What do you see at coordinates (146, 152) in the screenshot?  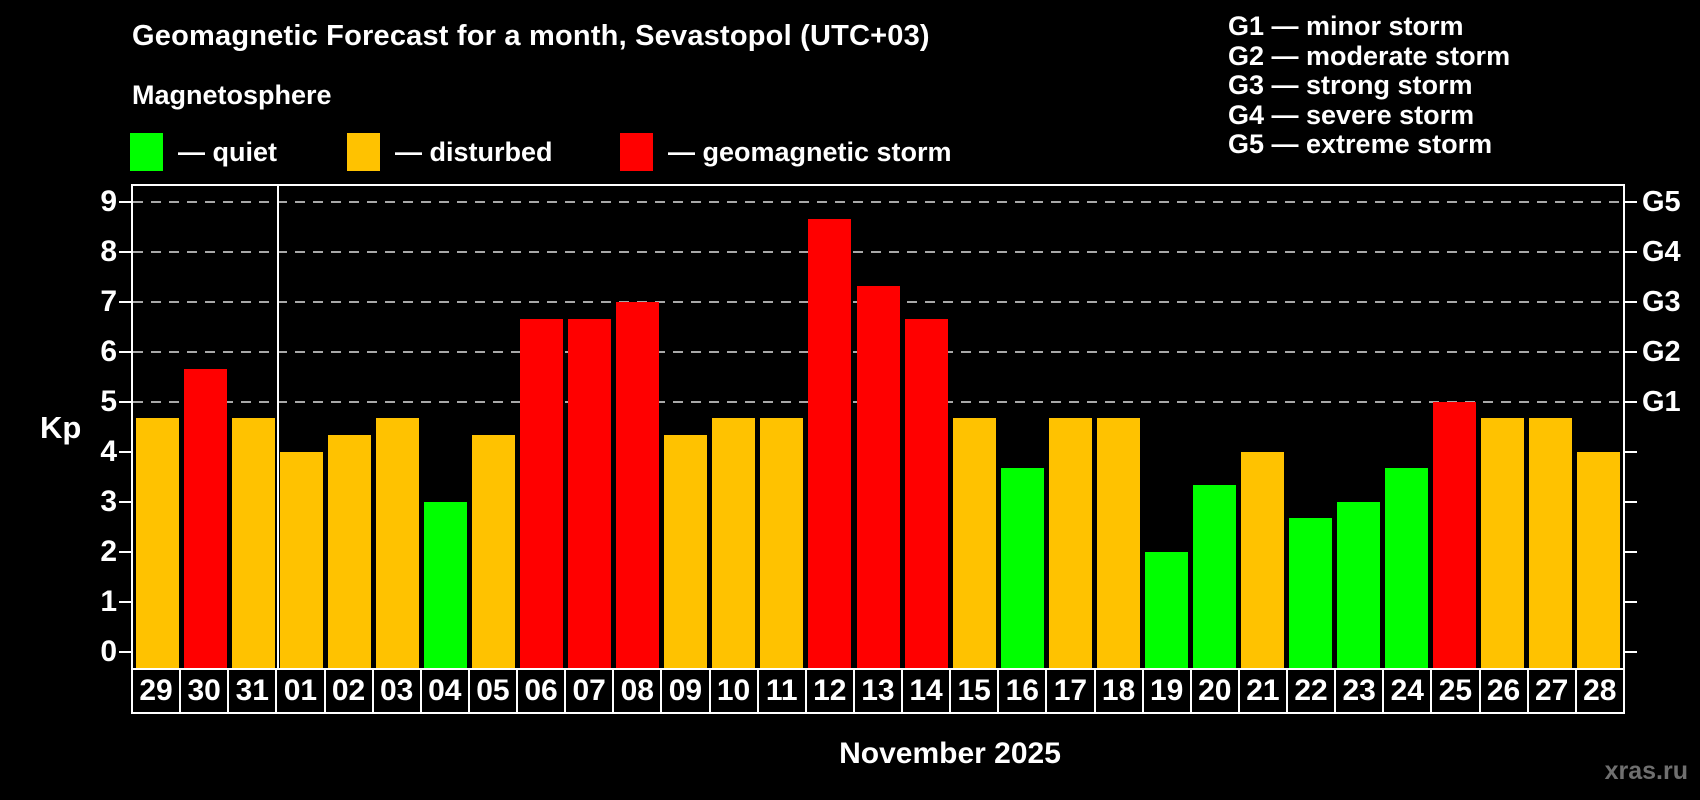 I see `legend-swatch-quiet` at bounding box center [146, 152].